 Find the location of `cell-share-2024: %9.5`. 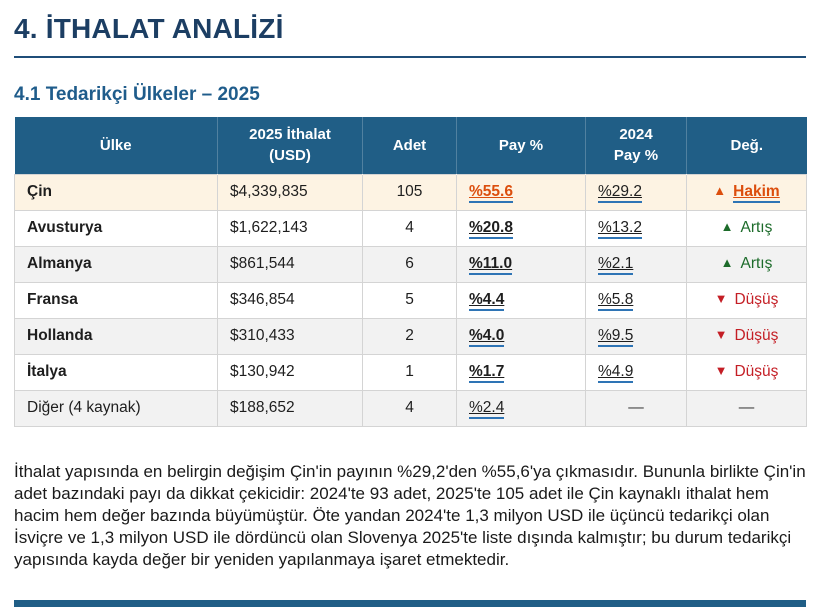

cell-share-2024: %9.5 is located at coordinates (636, 336).